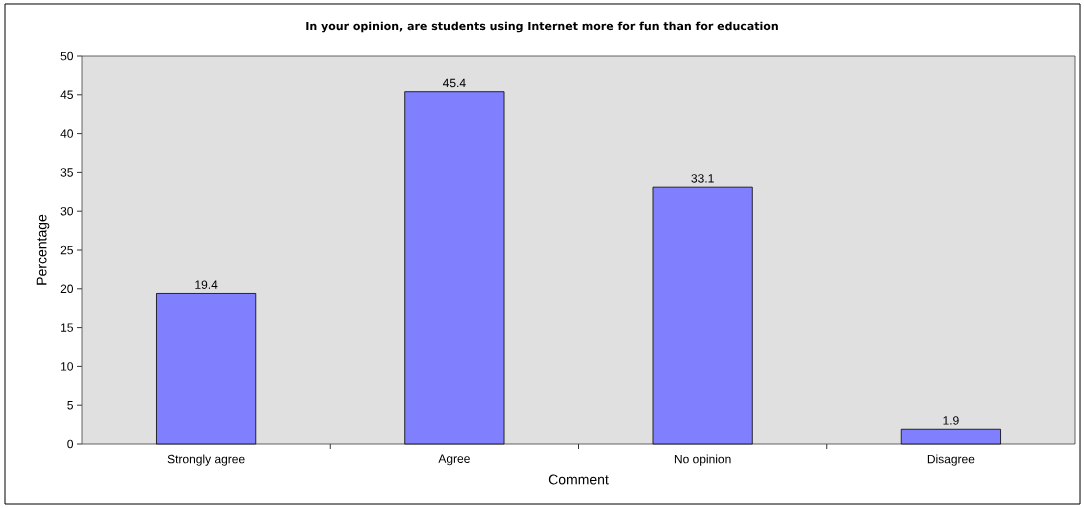  I want to click on x-tick-label: No opinion, so click(702, 460).